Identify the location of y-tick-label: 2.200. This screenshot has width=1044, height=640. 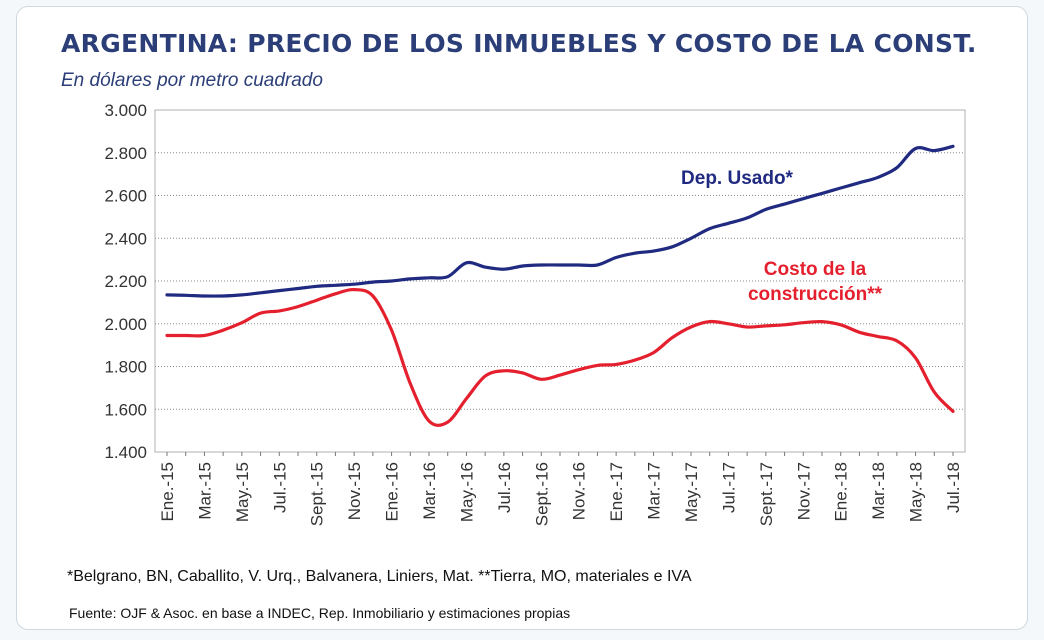
(125, 281).